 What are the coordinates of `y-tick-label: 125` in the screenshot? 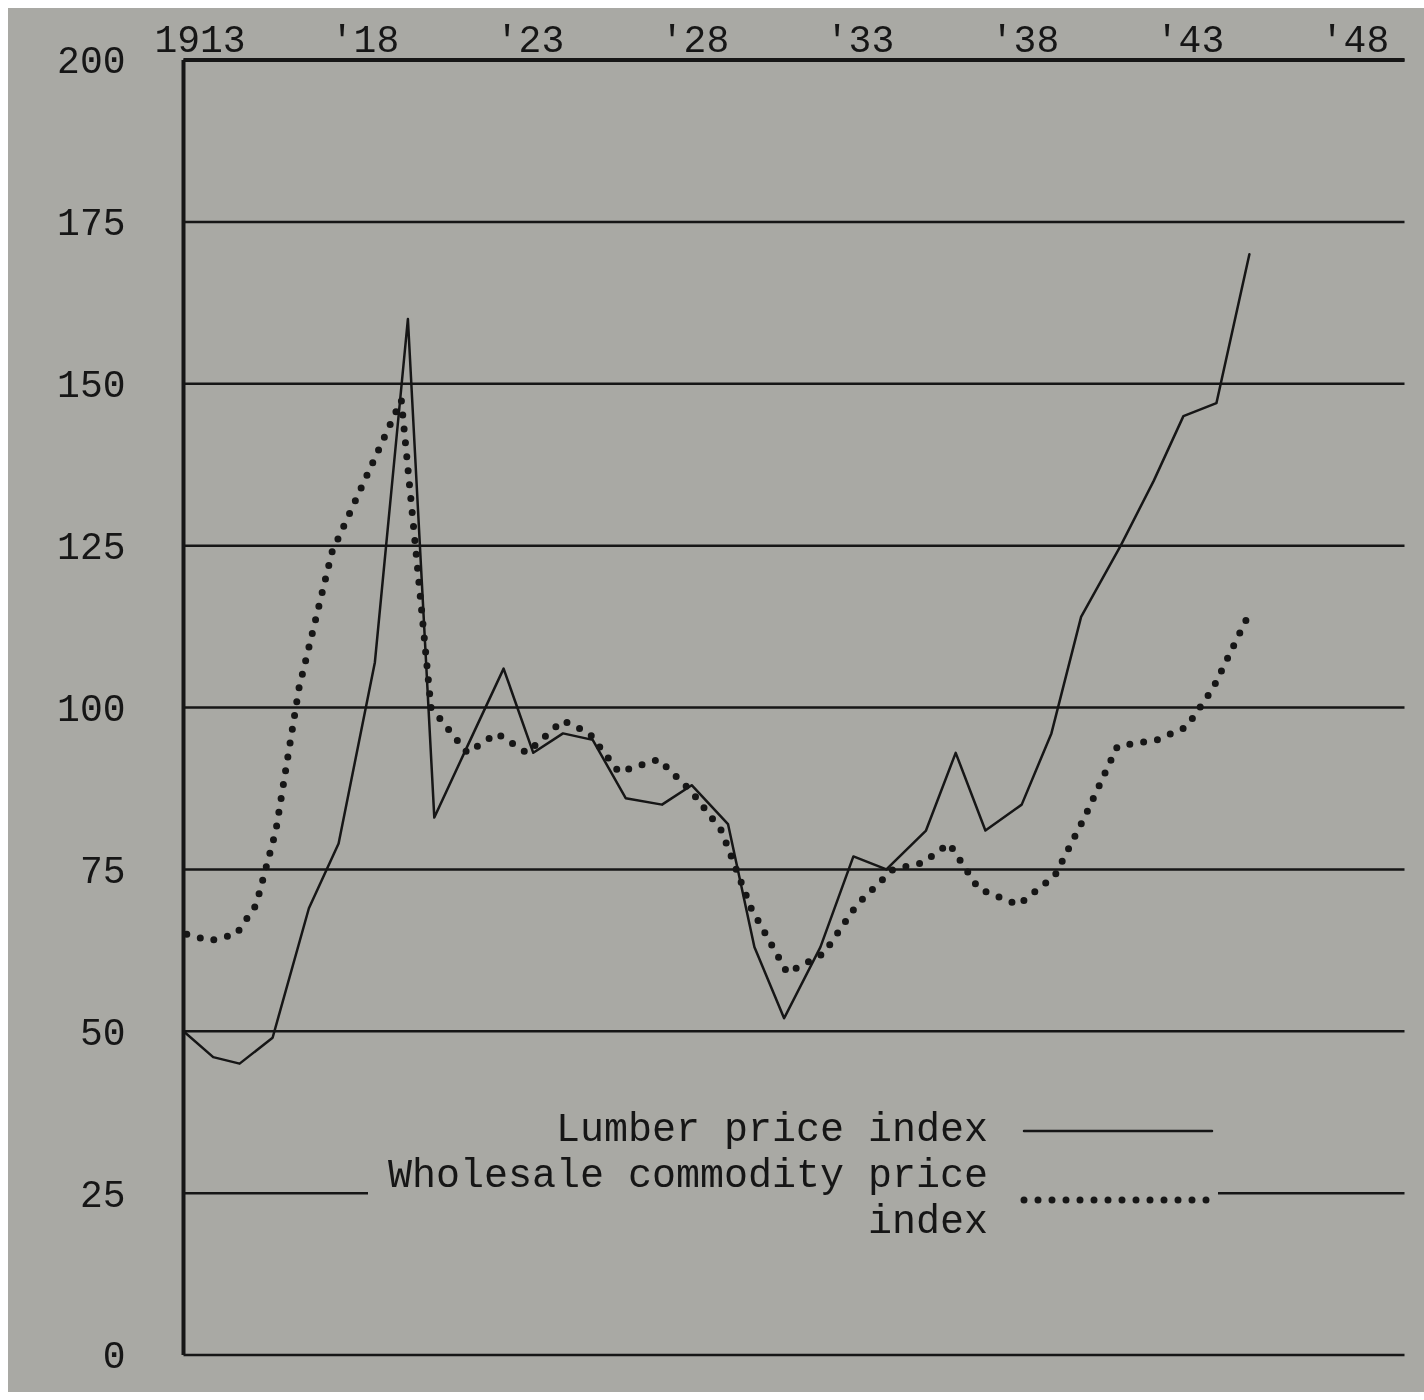 It's located at (91, 549).